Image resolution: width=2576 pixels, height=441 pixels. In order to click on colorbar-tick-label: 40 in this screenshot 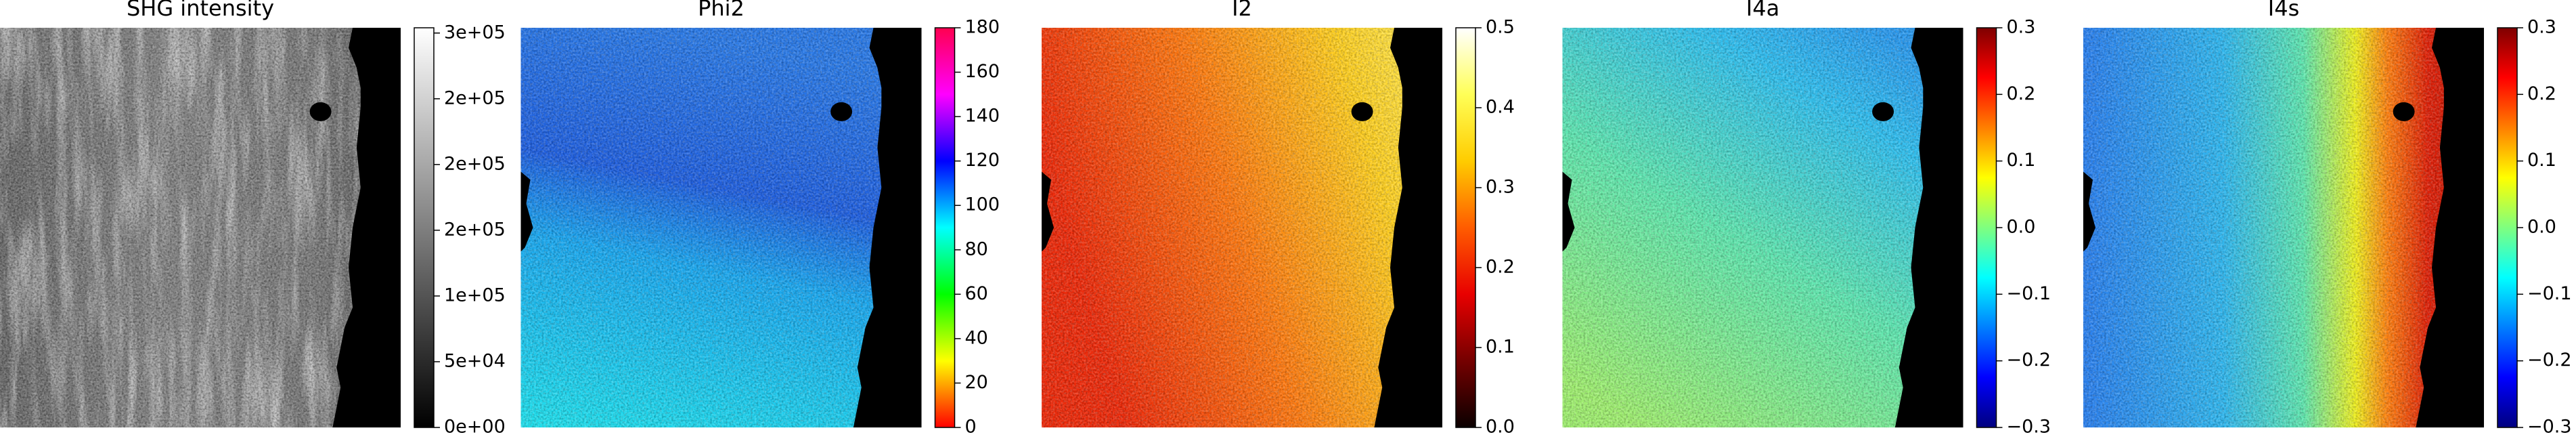, I will do `click(976, 337)`.